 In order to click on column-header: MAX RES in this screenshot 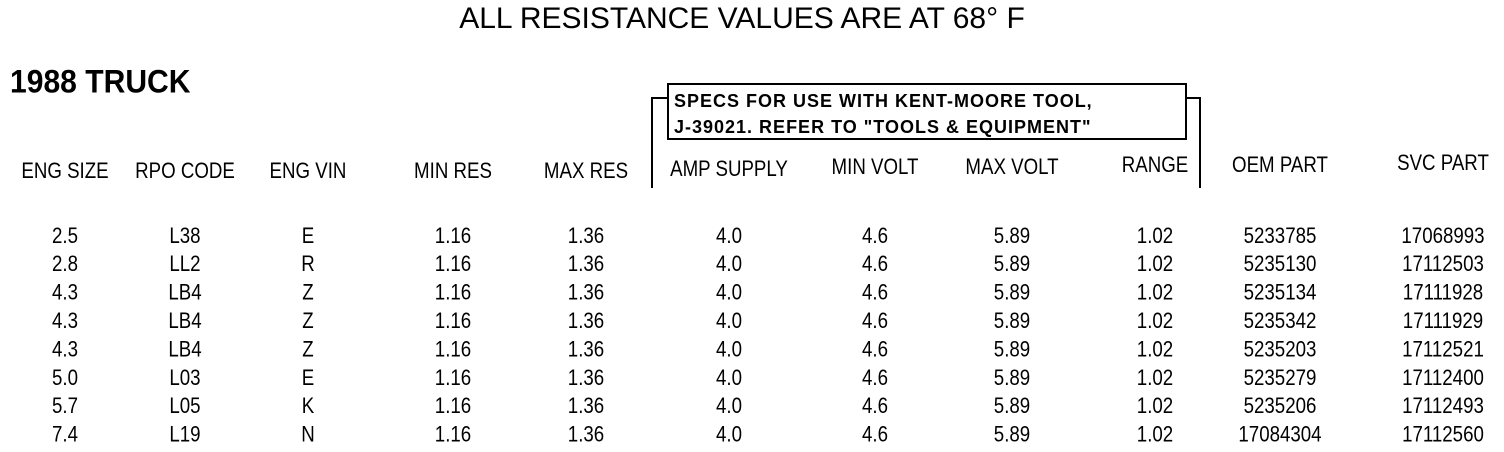, I will do `click(586, 171)`.